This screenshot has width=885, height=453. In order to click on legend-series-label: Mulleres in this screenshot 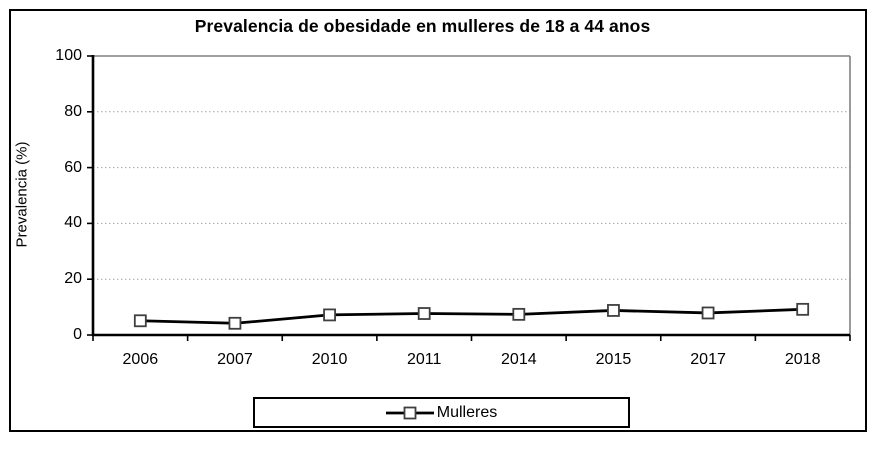, I will do `click(467, 412)`.